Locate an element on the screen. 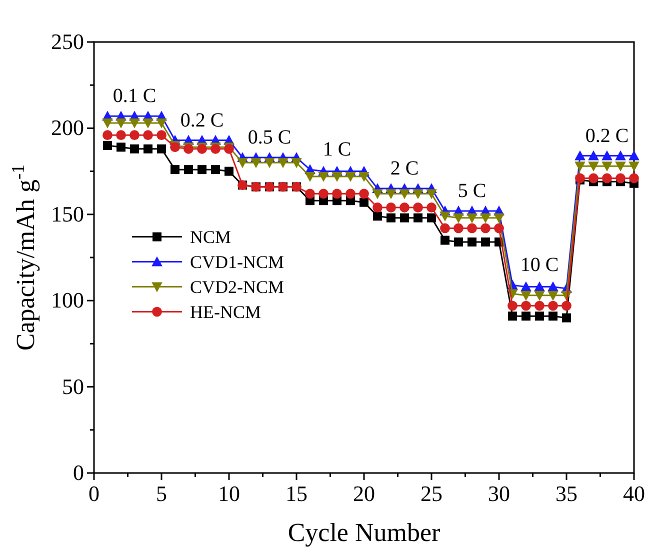 The height and width of the screenshot is (560, 654). legend-label: CVD1-NCM is located at coordinates (237, 262).